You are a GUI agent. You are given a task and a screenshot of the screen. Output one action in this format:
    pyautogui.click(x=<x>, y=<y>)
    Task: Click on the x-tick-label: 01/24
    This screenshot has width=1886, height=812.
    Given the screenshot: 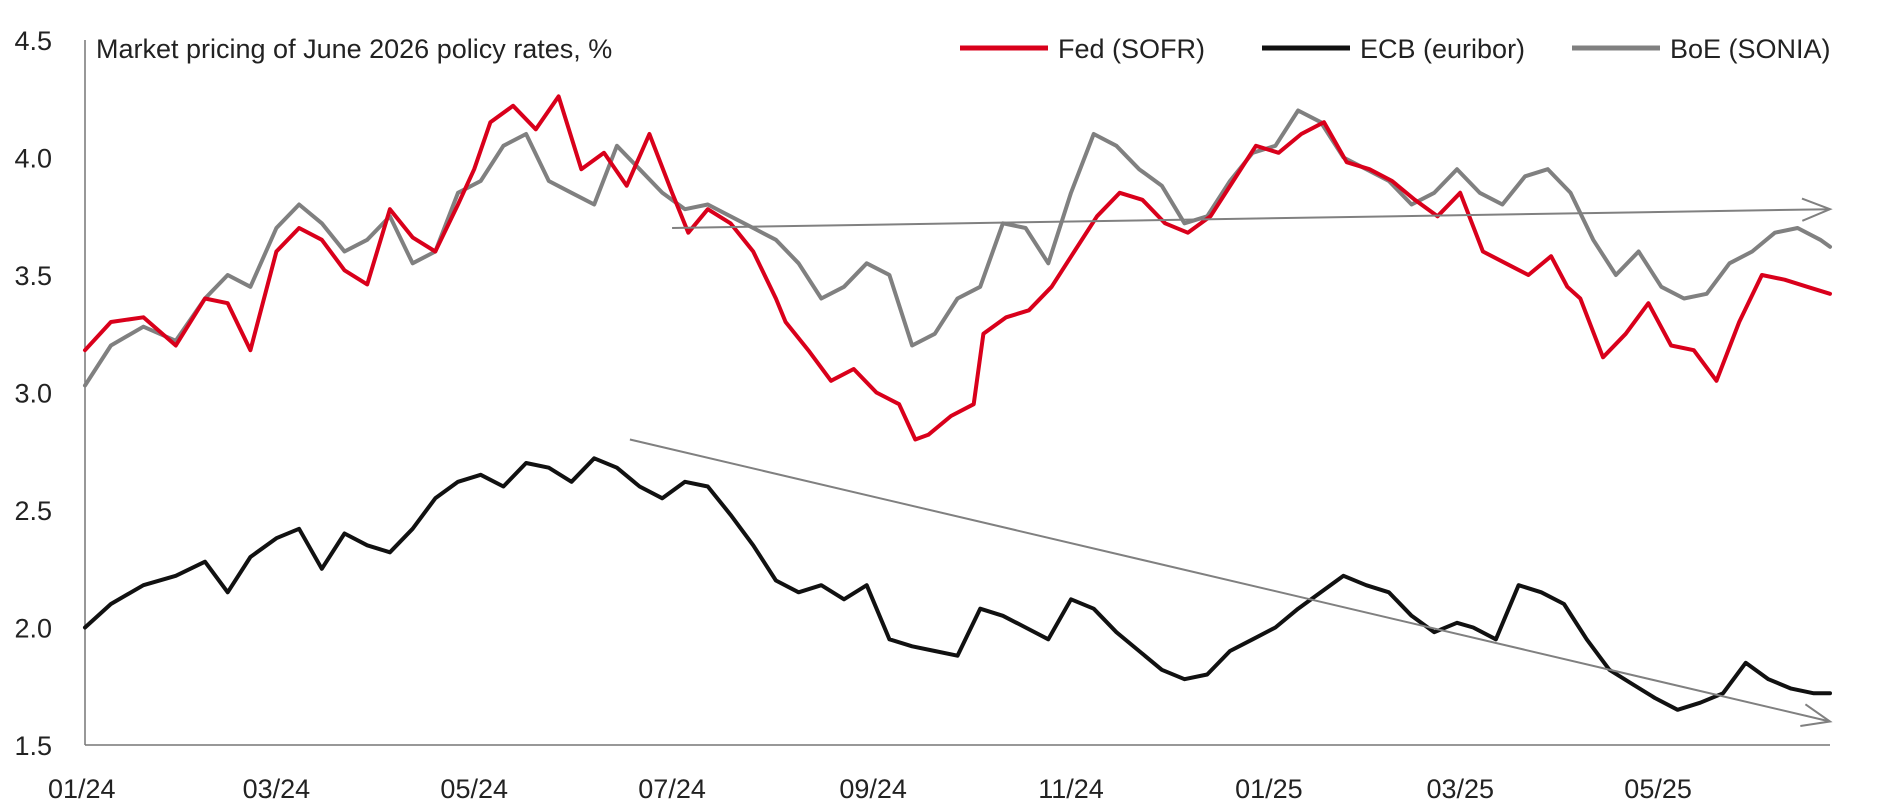 What is the action you would take?
    pyautogui.click(x=82, y=789)
    